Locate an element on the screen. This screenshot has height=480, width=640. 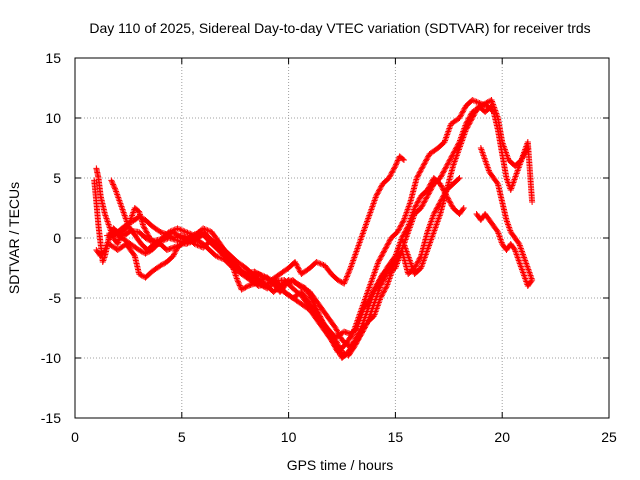
x-tick-labels: 0 5 10 15 20 25 is located at coordinates (344, 437).